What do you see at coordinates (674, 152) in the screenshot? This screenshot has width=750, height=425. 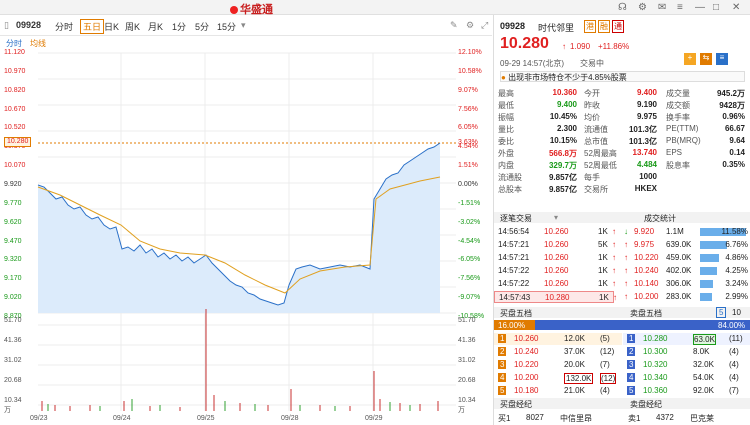 I see `stat-label: EPS` at bounding box center [674, 152].